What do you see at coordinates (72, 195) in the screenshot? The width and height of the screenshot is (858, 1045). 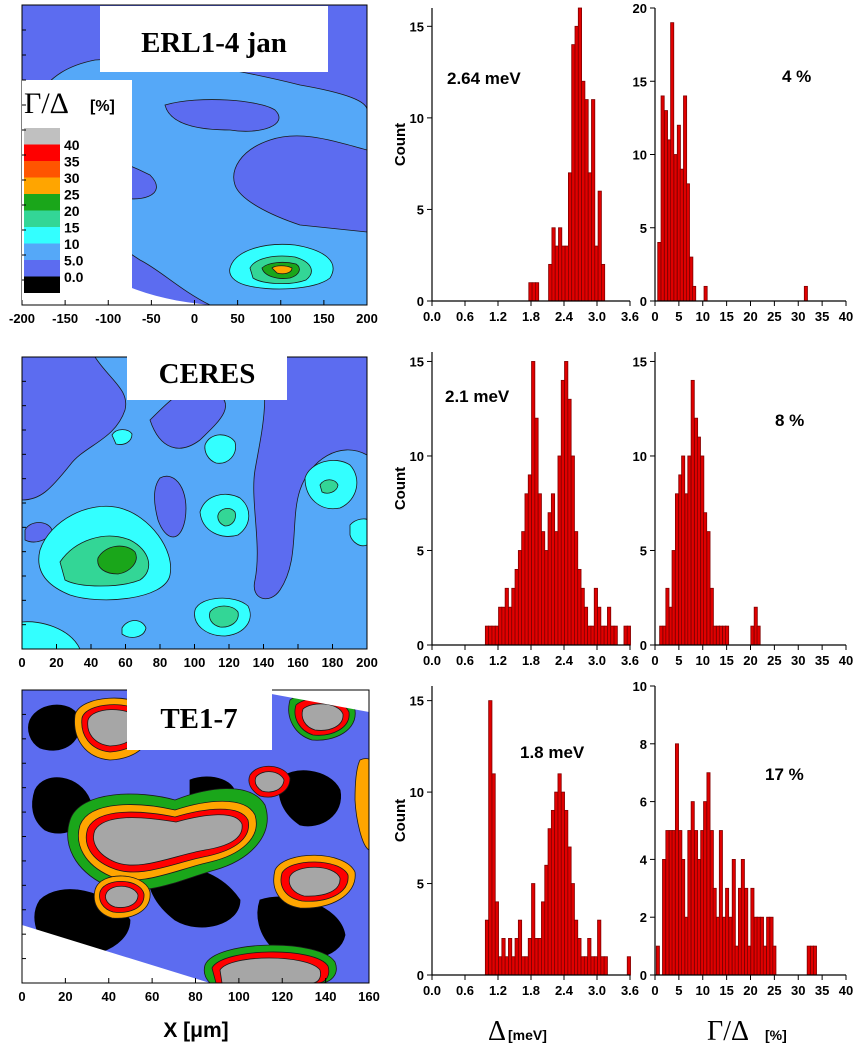 I see `colorbar-level-label: 25` at bounding box center [72, 195].